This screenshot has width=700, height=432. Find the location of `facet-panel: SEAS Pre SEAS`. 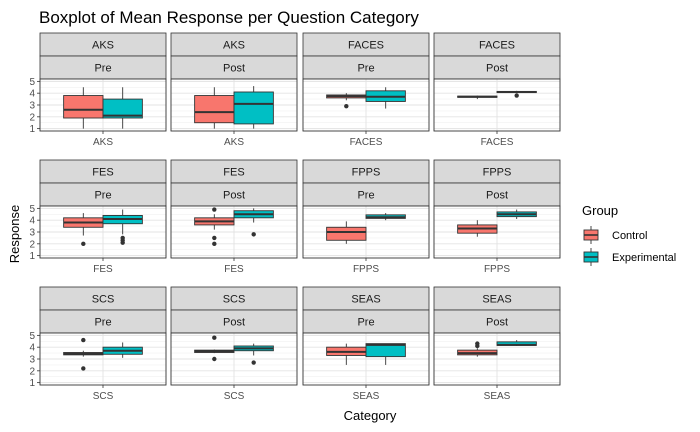

facet-panel: SEAS Pre SEAS is located at coordinates (366, 344).